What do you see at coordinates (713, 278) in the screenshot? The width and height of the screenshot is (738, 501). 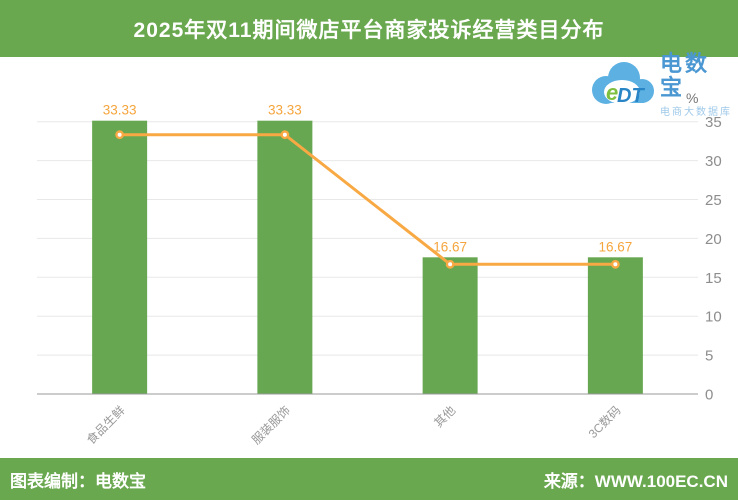 I see `y-tick-label: 15` at bounding box center [713, 278].